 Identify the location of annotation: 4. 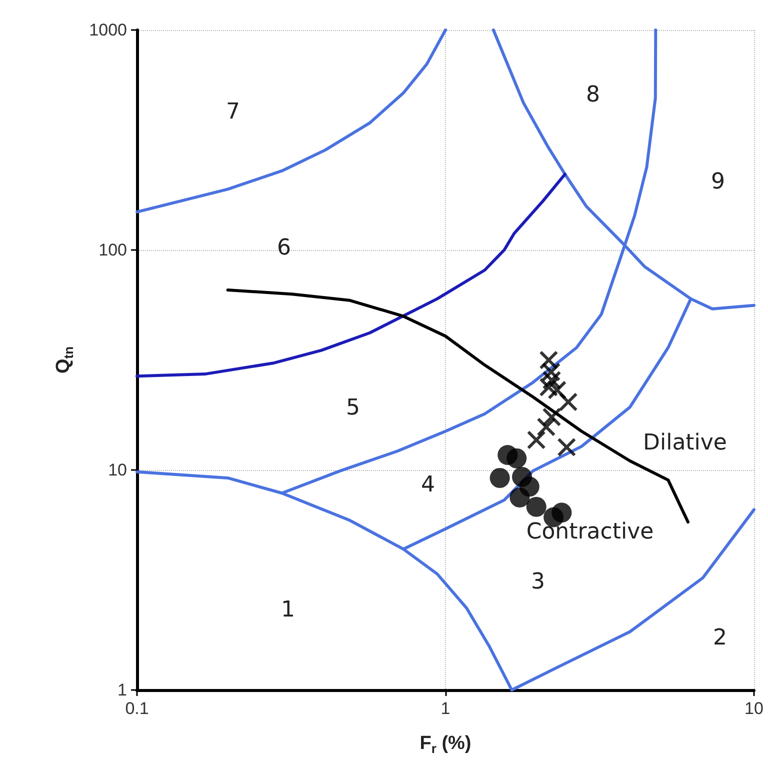
(428, 485).